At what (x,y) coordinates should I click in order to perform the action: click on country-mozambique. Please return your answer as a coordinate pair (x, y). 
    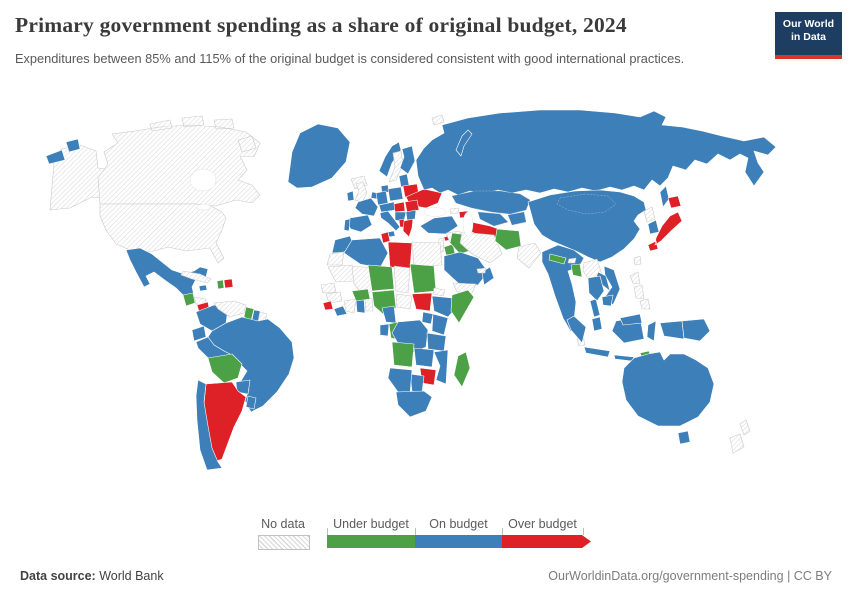
    Looking at the image, I should click on (441, 367).